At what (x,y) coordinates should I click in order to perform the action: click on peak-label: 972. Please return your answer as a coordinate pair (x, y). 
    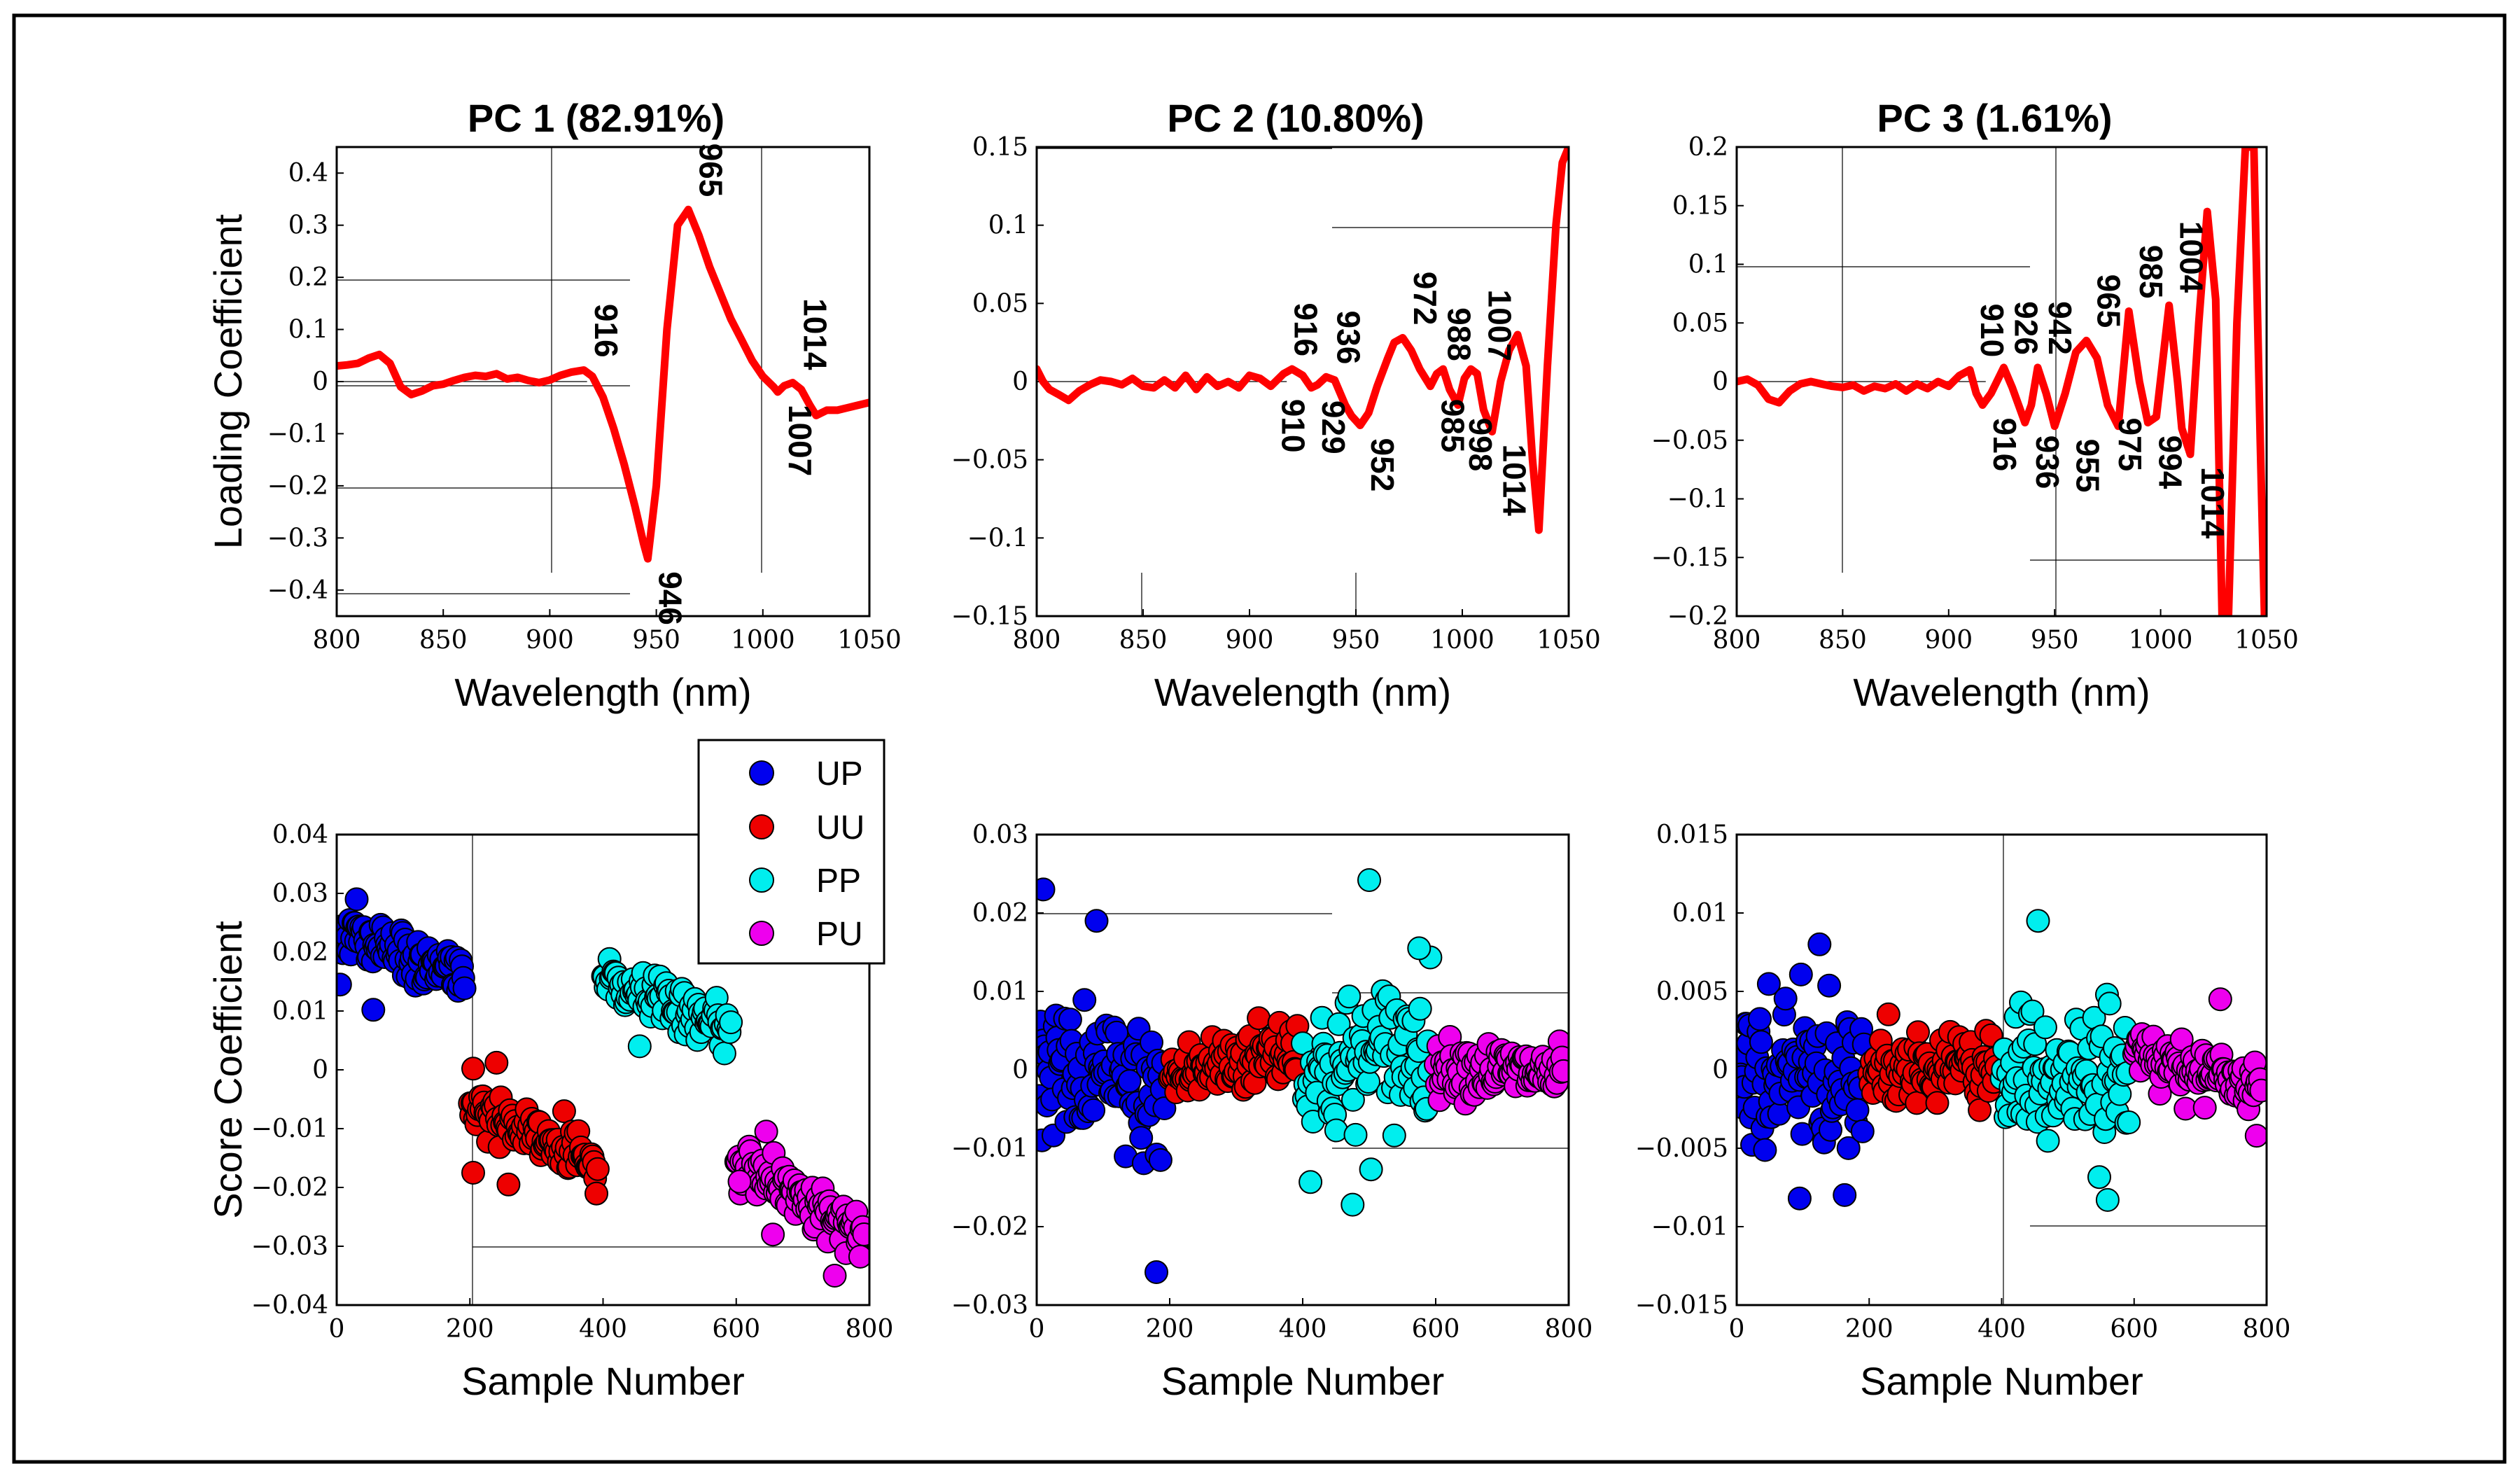
    Looking at the image, I should click on (1425, 299).